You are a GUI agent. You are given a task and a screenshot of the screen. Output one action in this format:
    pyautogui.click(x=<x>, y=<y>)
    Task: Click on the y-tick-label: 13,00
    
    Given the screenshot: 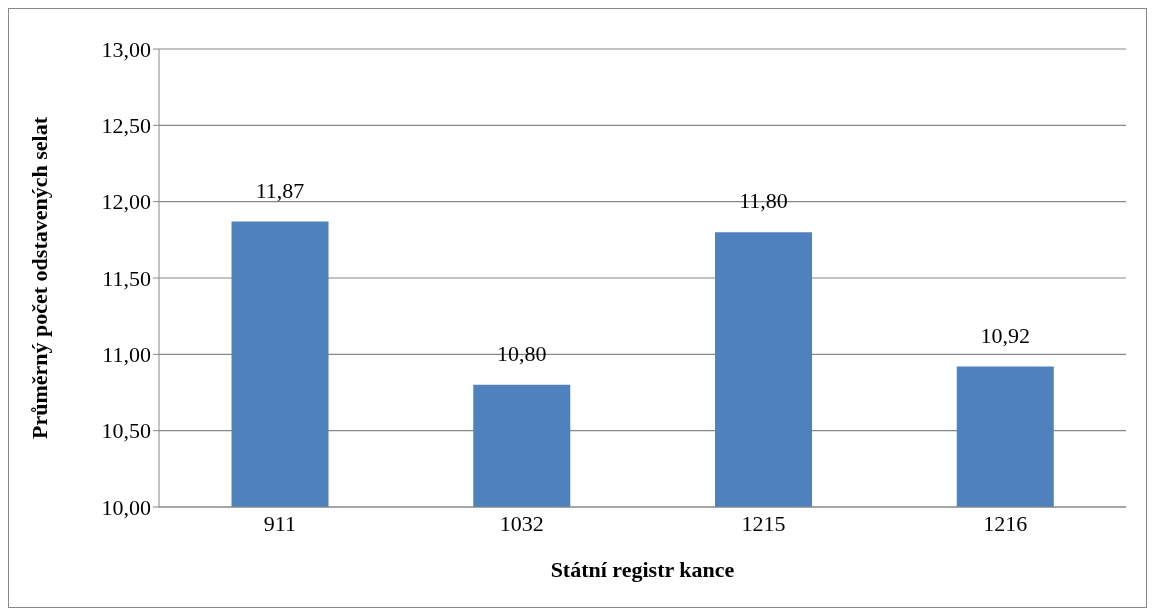 What is the action you would take?
    pyautogui.click(x=126, y=49)
    